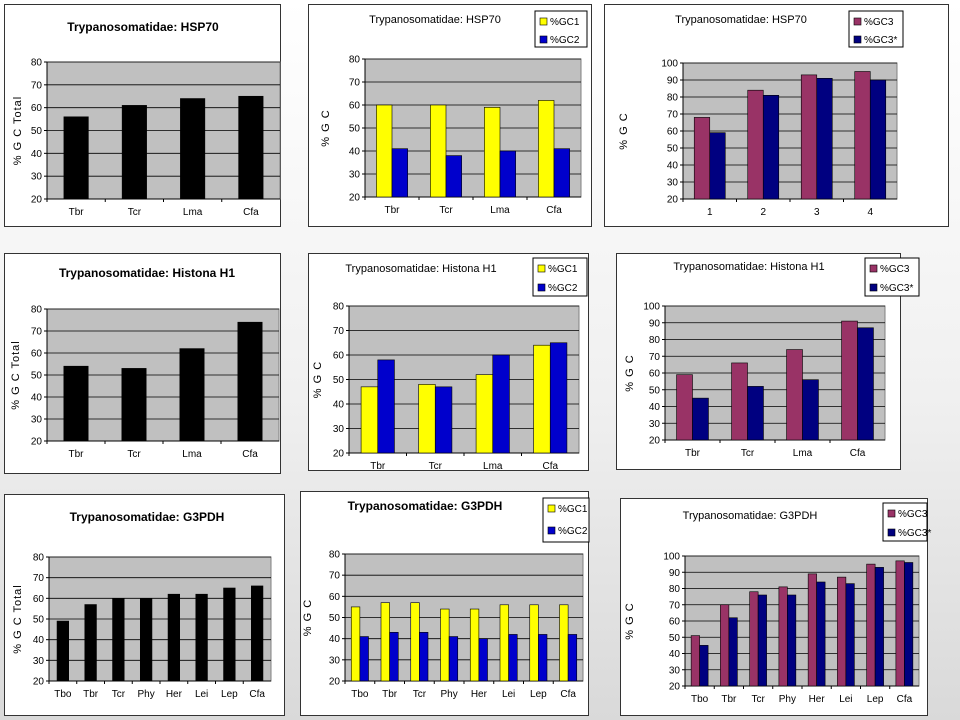 The image size is (960, 720). What do you see at coordinates (445, 645) in the screenshot?
I see `bar-gc1-phy` at bounding box center [445, 645].